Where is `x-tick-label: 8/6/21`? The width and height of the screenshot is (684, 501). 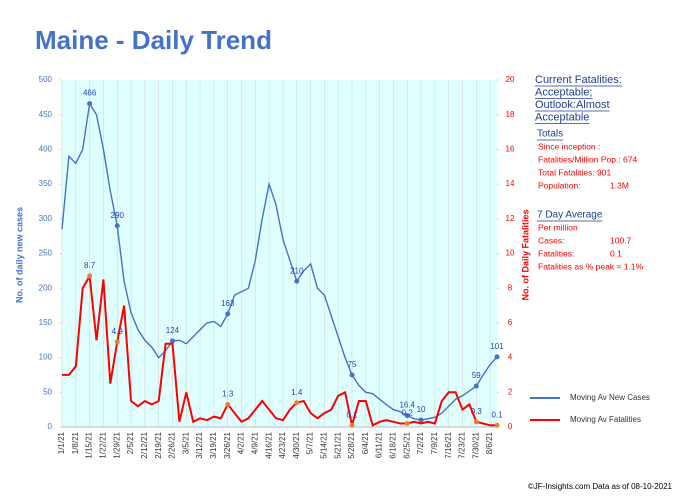
x-tick-label: 8/6/21 is located at coordinates (489, 442).